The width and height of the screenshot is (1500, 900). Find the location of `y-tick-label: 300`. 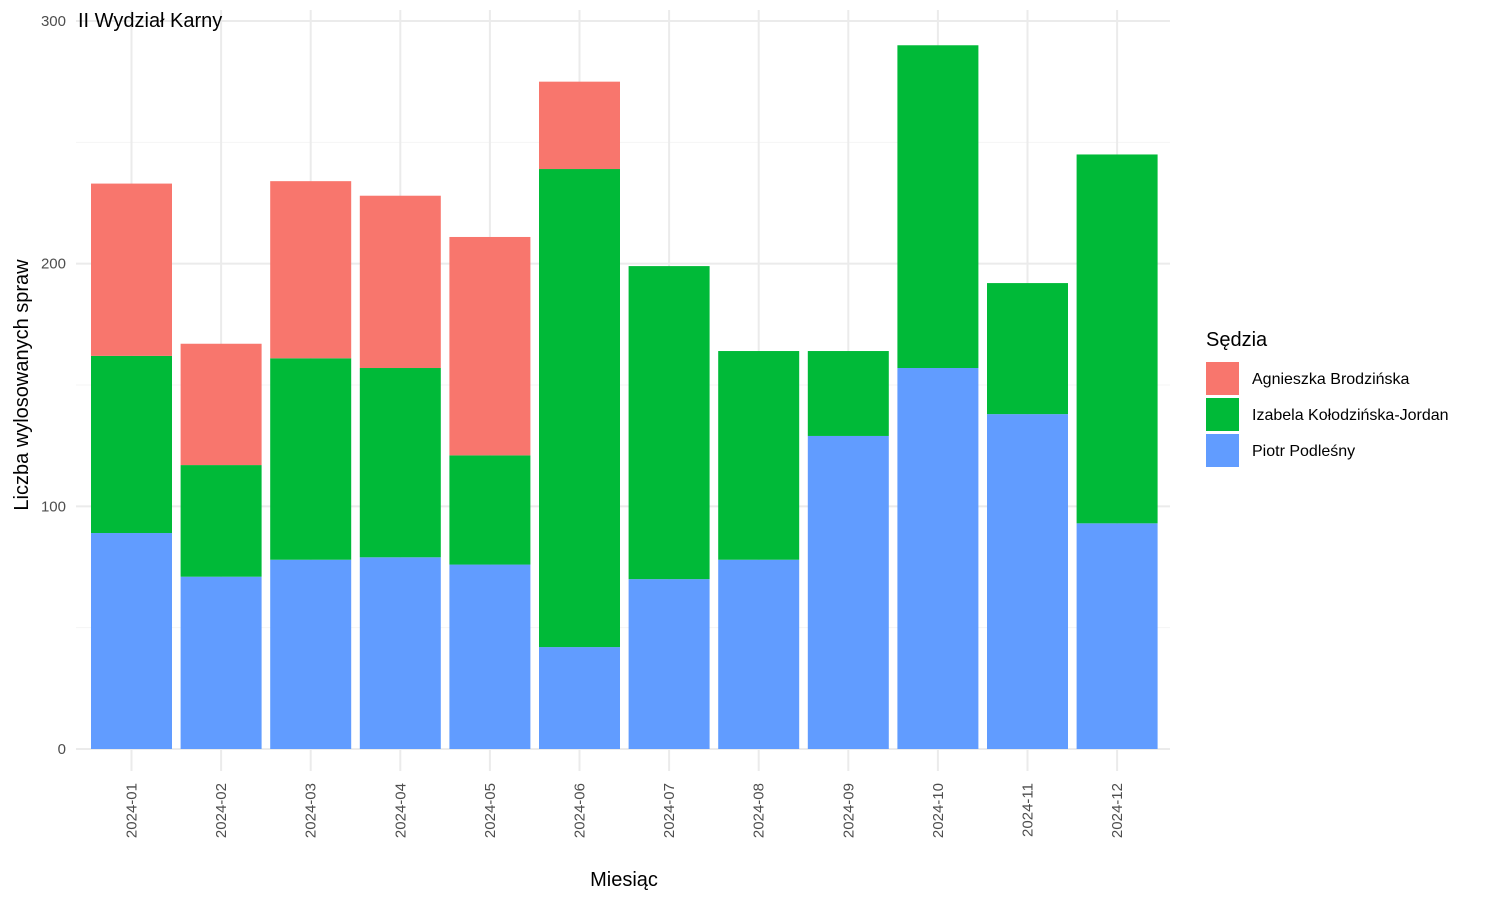

y-tick-label: 300 is located at coordinates (53, 21).